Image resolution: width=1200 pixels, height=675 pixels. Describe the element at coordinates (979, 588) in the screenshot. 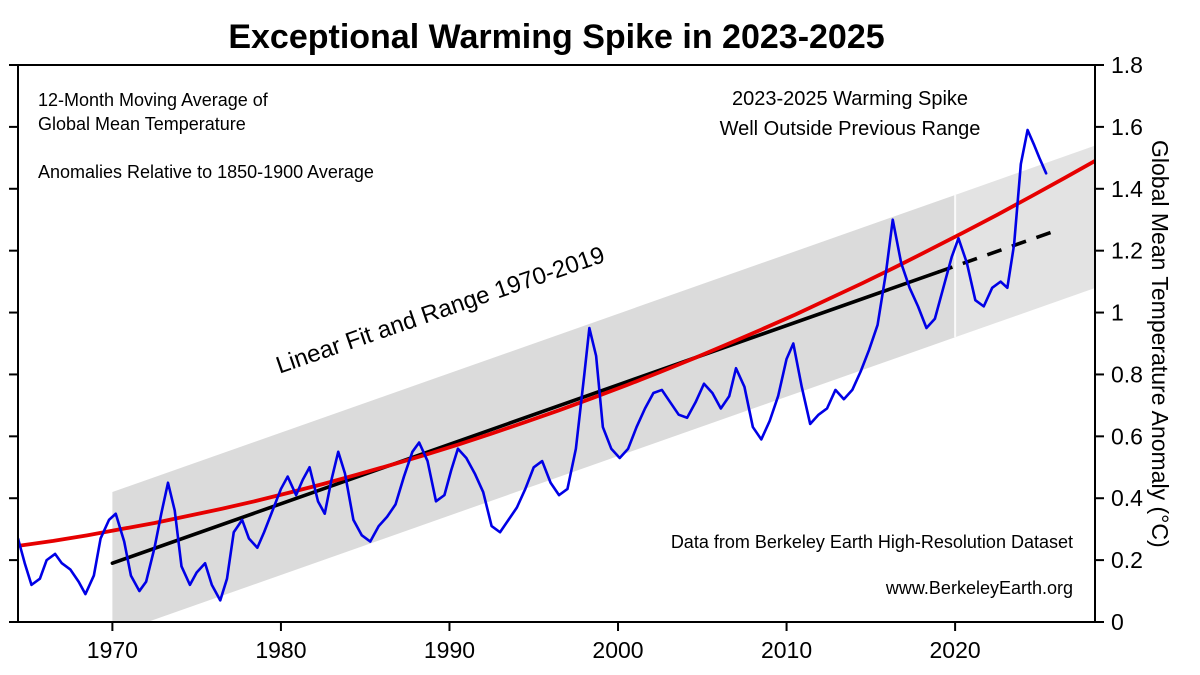

I see `website-note: www.BerkeleyEarth.org` at that location.